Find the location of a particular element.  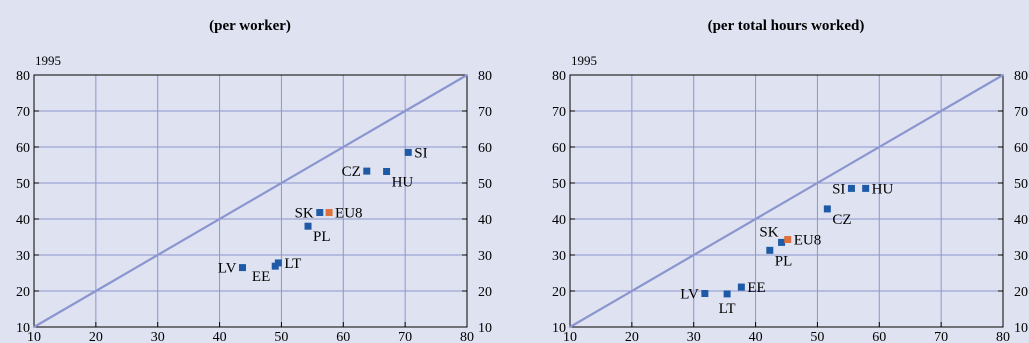

data-point-lt is located at coordinates (727, 294).